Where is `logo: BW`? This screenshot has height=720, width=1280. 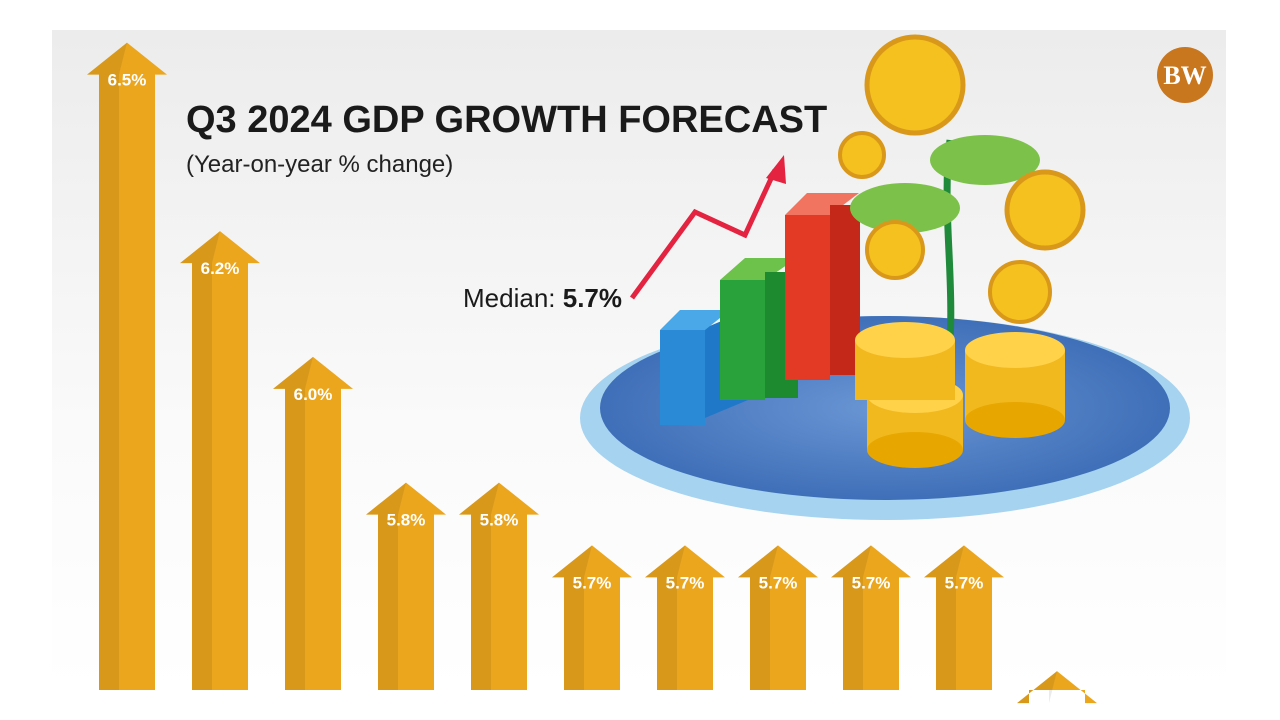 logo: BW is located at coordinates (1184, 75).